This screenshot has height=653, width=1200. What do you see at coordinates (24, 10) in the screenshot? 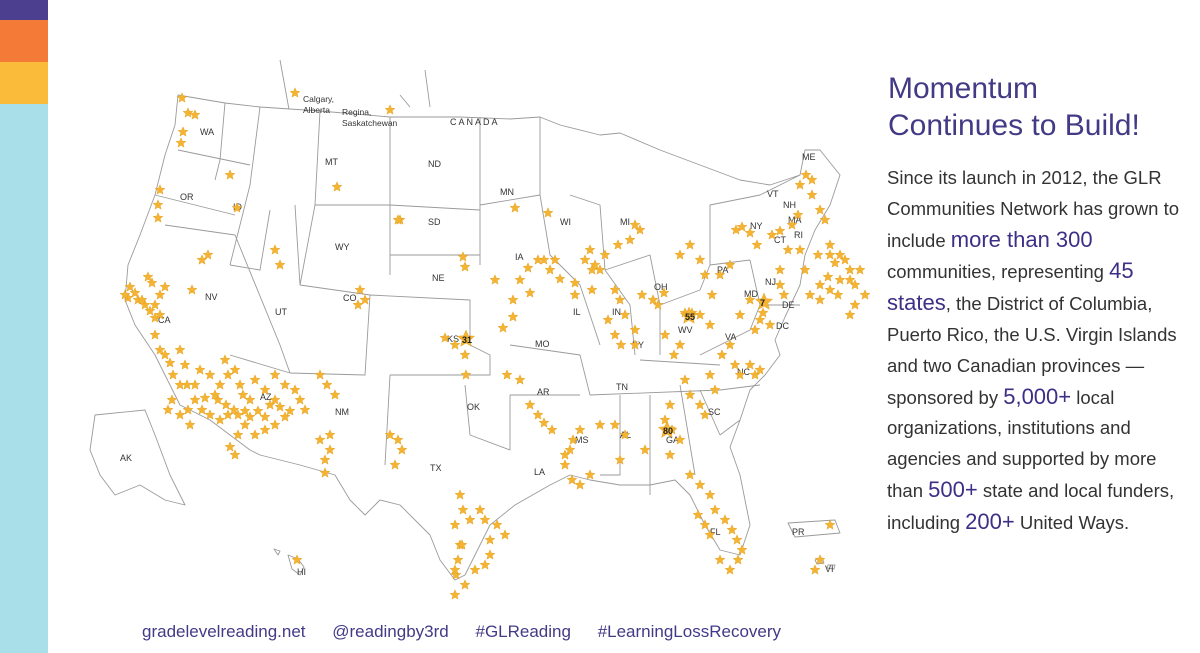
I see `stripe-purple` at bounding box center [24, 10].